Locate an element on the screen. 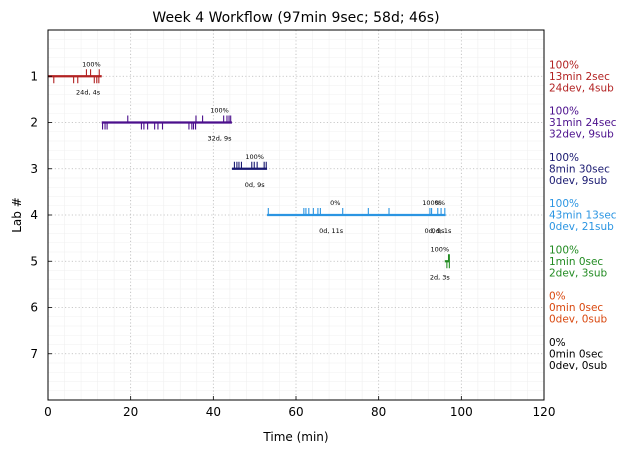 Image resolution: width=630 pixels, height=457 pixels. lab-4-summary-line: 100% is located at coordinates (564, 204).